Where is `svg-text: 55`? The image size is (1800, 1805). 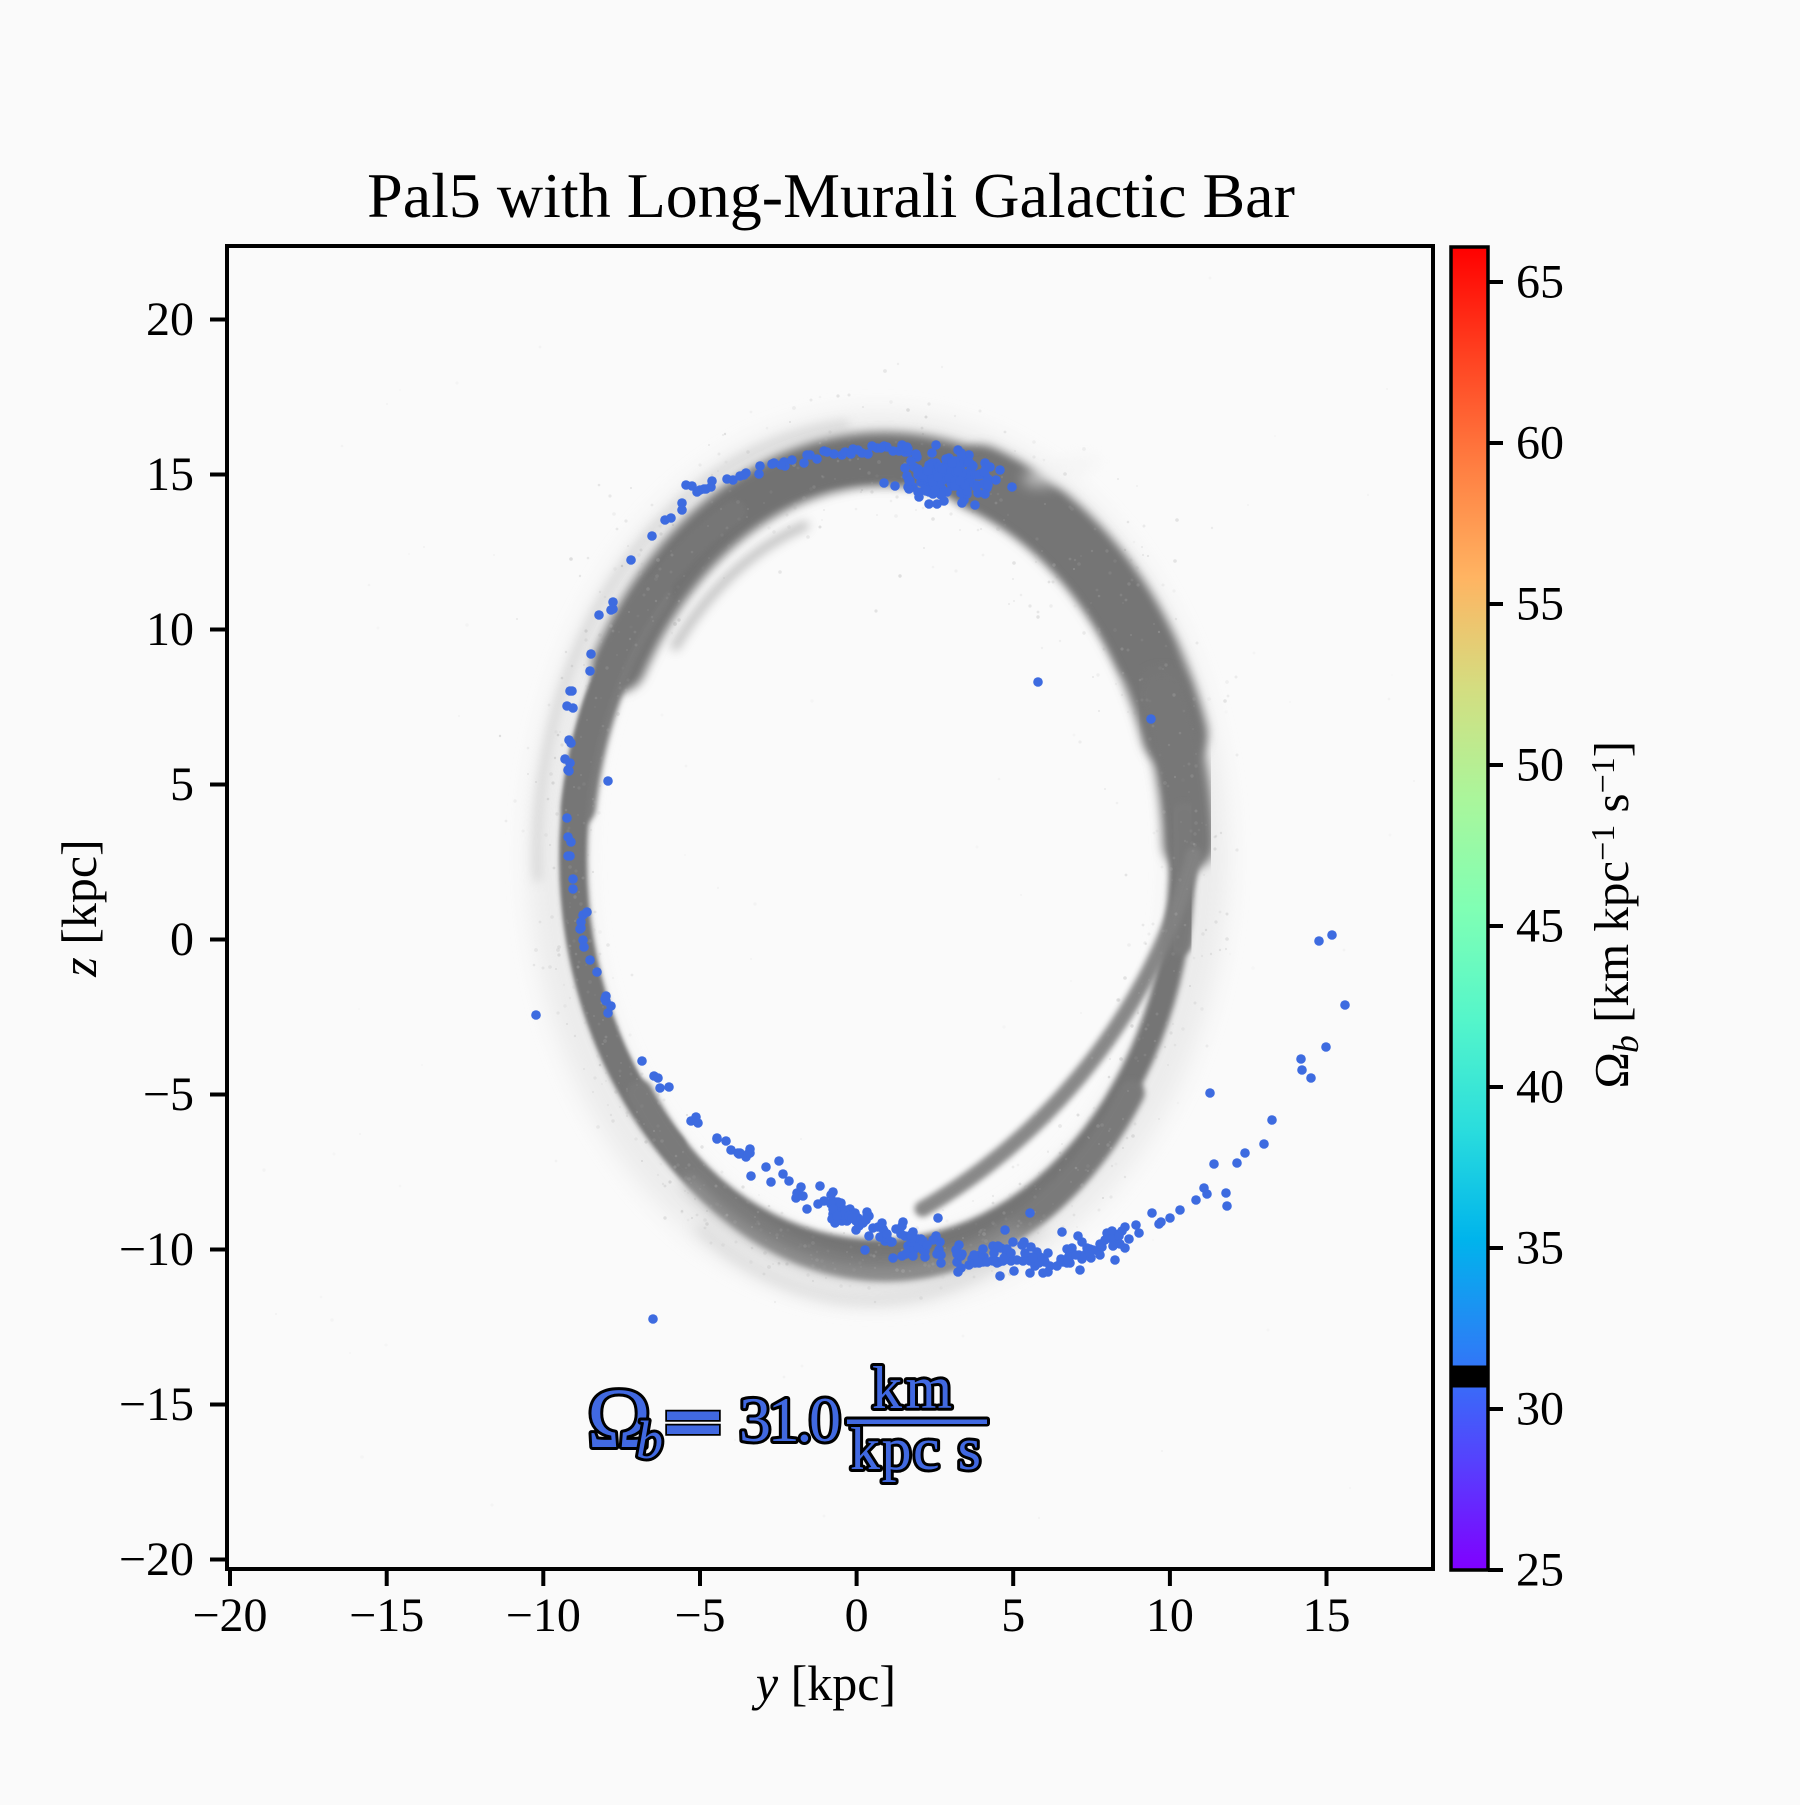 svg-text: 55 is located at coordinates (1540, 604).